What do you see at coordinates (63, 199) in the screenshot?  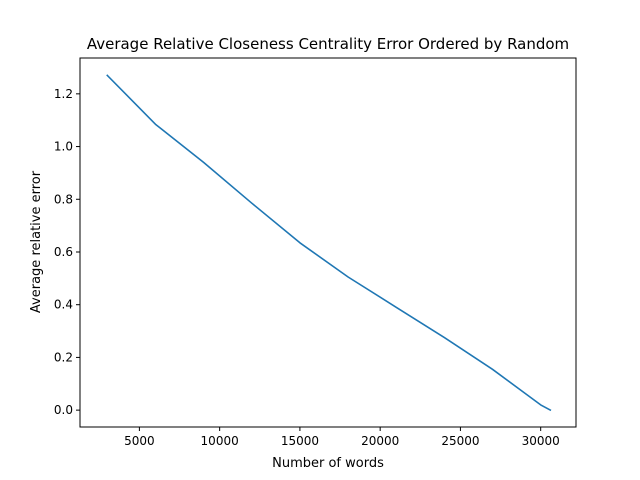 I see `y-tick-label: 0.8` at bounding box center [63, 199].